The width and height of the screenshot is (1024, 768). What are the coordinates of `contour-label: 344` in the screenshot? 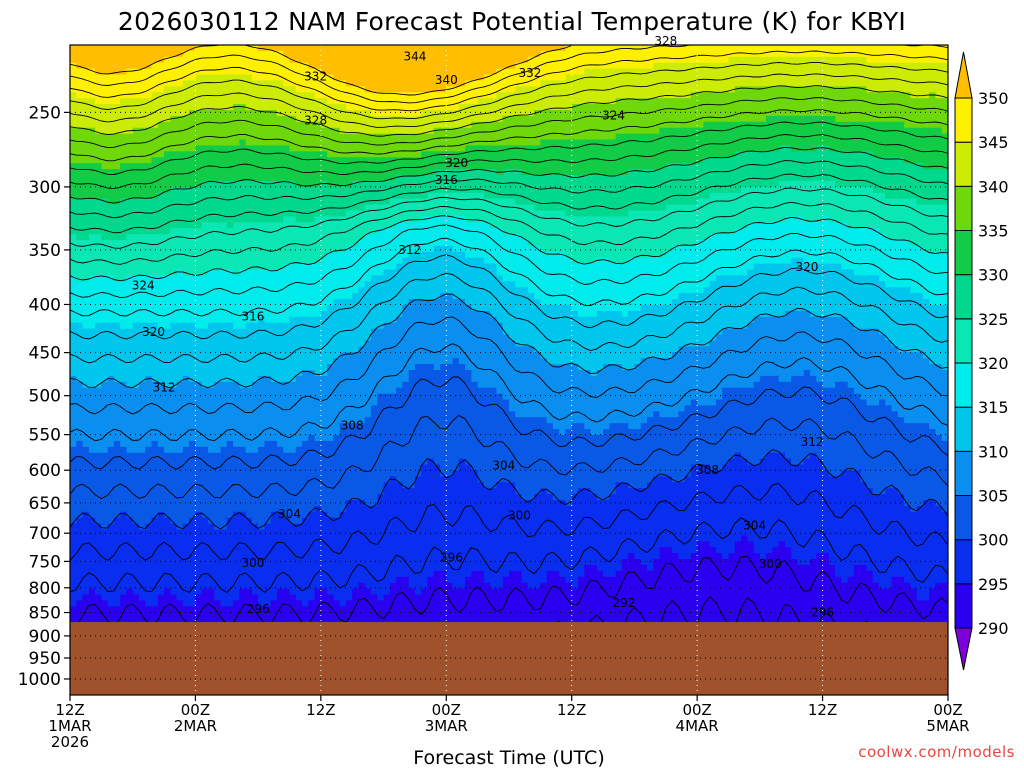 It's located at (414, 56).